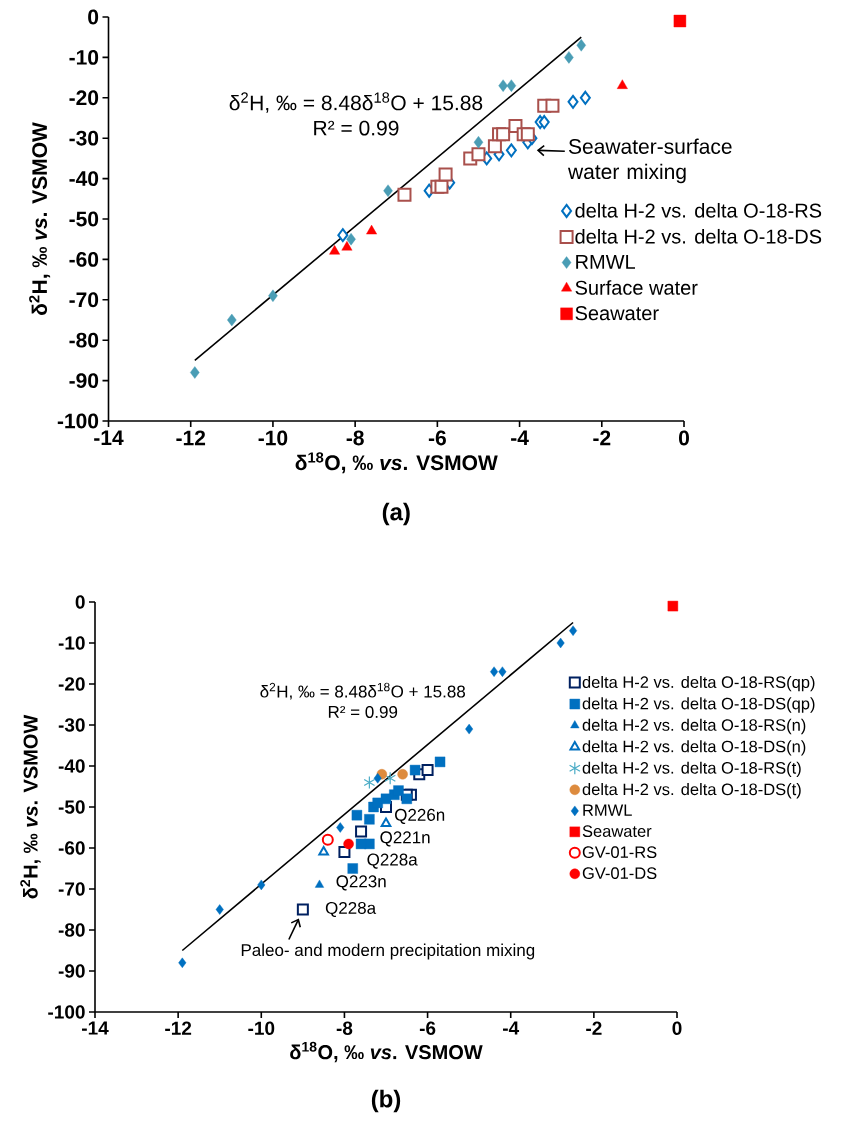  I want to click on legend-label: delta H-2 vs. delta O-18-RS(qp), so click(698, 683).